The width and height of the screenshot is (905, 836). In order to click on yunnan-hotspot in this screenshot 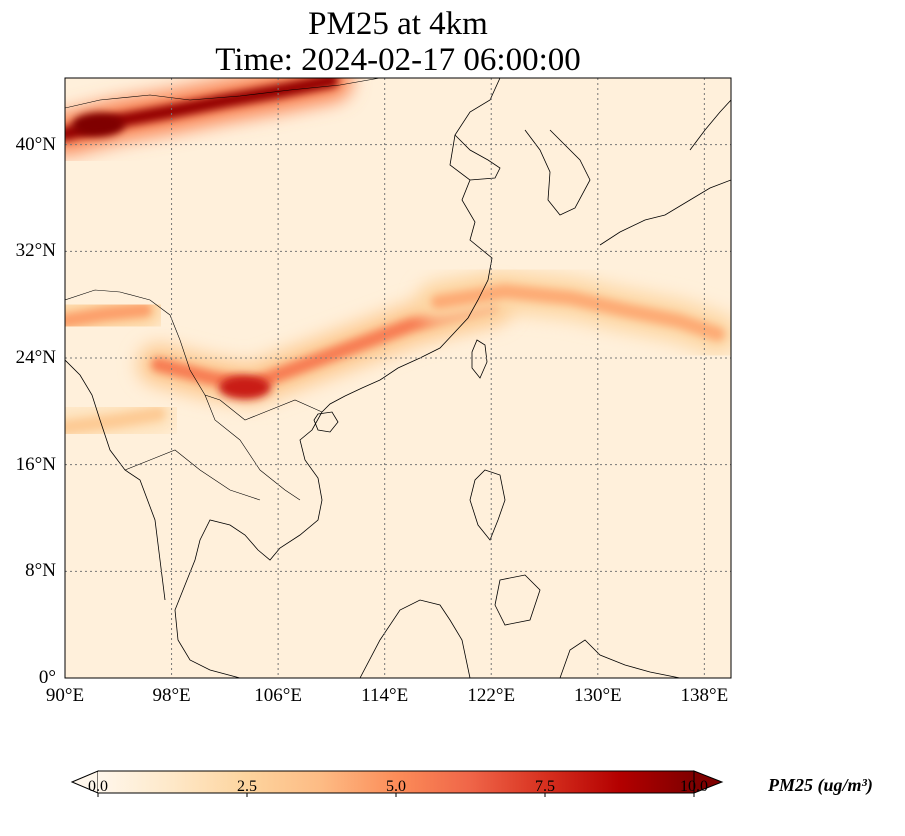, I will do `click(244, 387)`.